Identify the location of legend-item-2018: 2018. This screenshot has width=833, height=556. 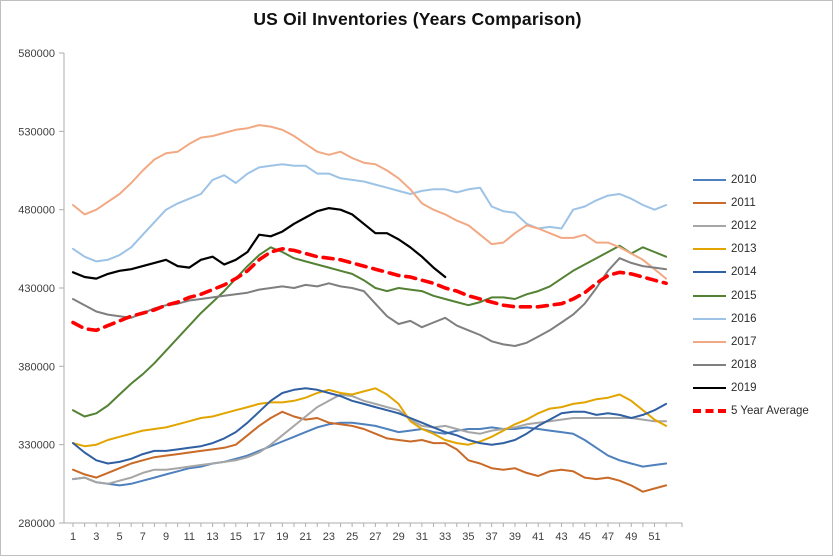
(751, 365).